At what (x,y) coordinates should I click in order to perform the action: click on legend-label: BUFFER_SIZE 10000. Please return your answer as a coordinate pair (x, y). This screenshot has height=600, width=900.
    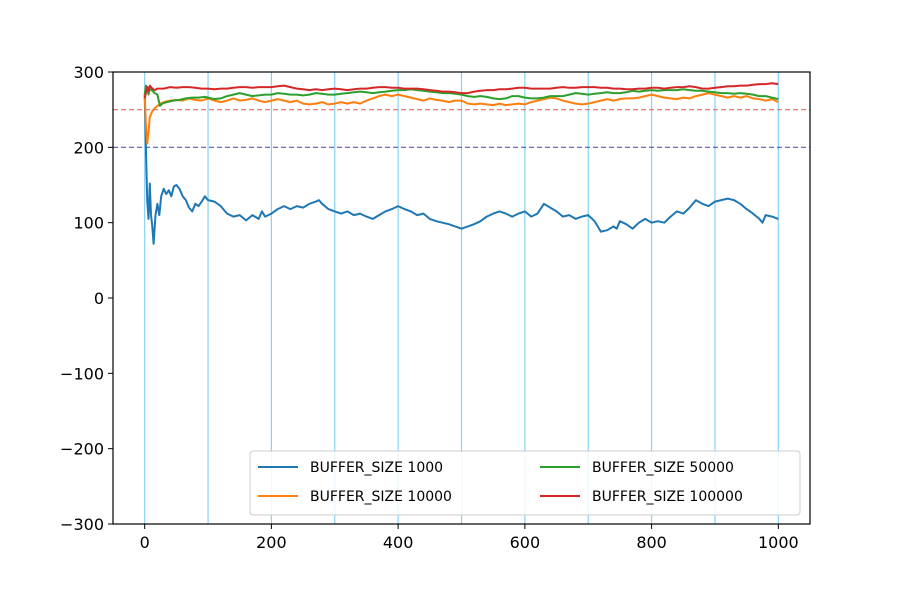
    Looking at the image, I should click on (381, 497).